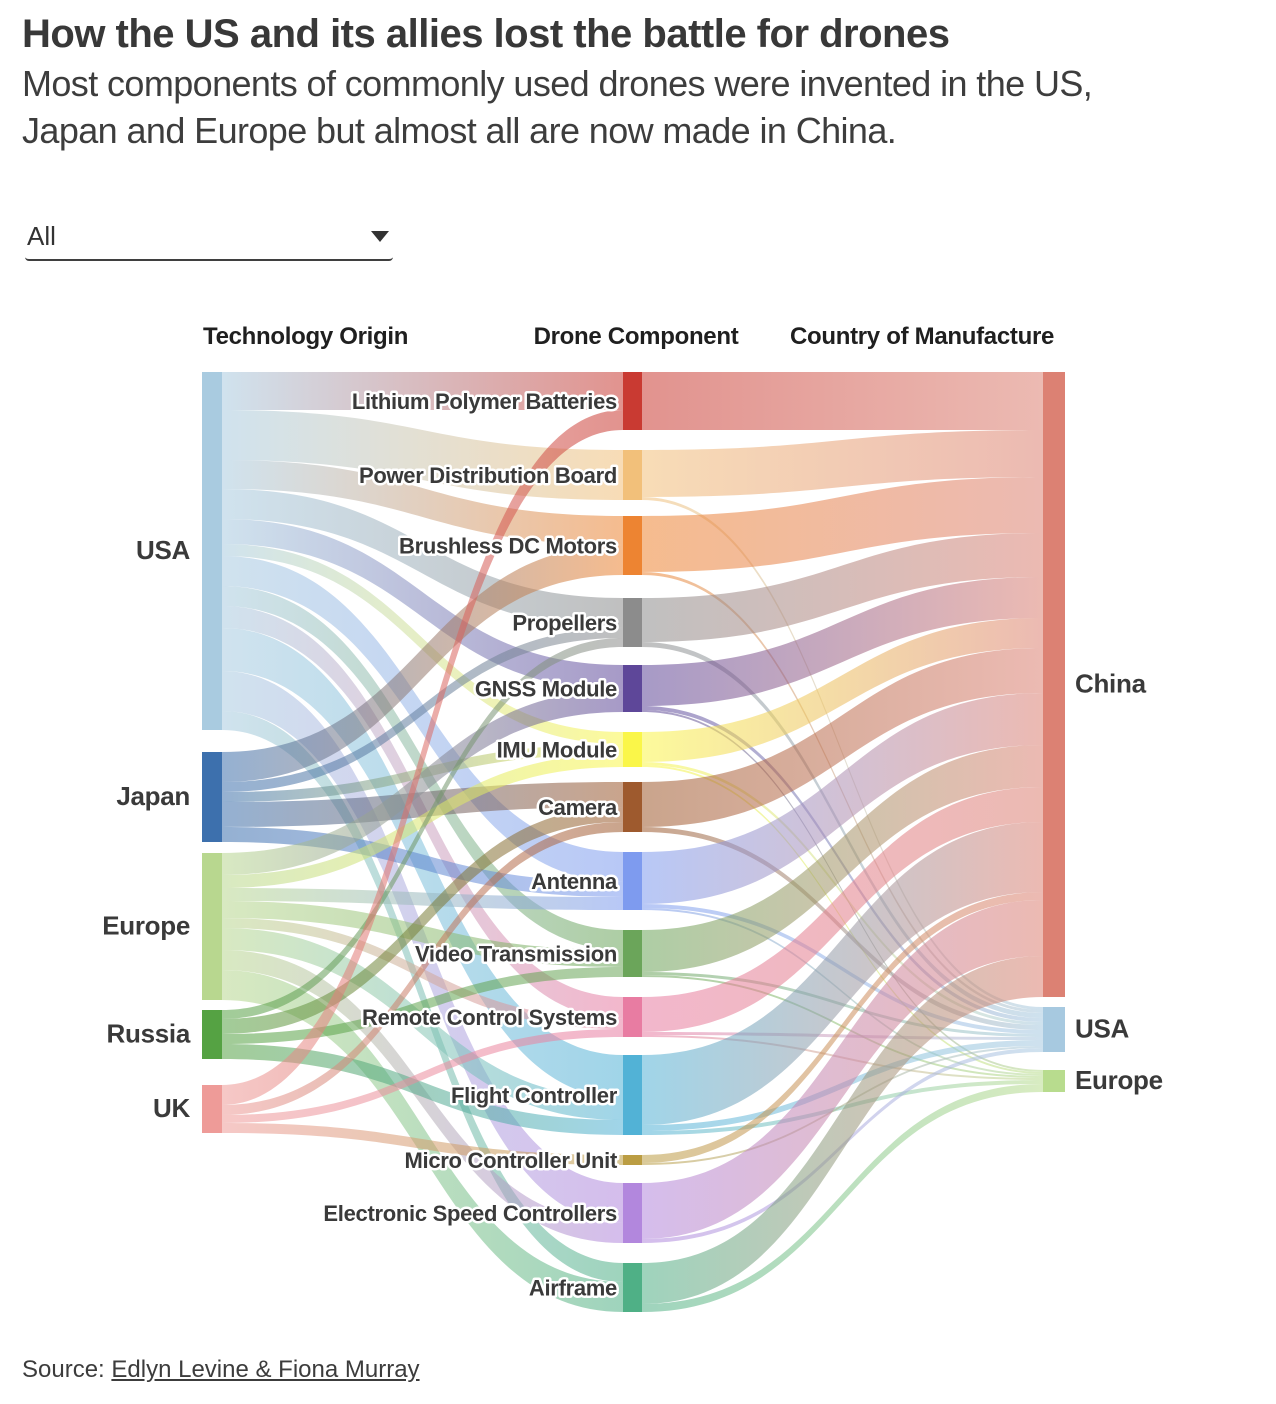  Describe the element at coordinates (209, 238) in the screenshot. I see `filter-dropdown: All` at that location.